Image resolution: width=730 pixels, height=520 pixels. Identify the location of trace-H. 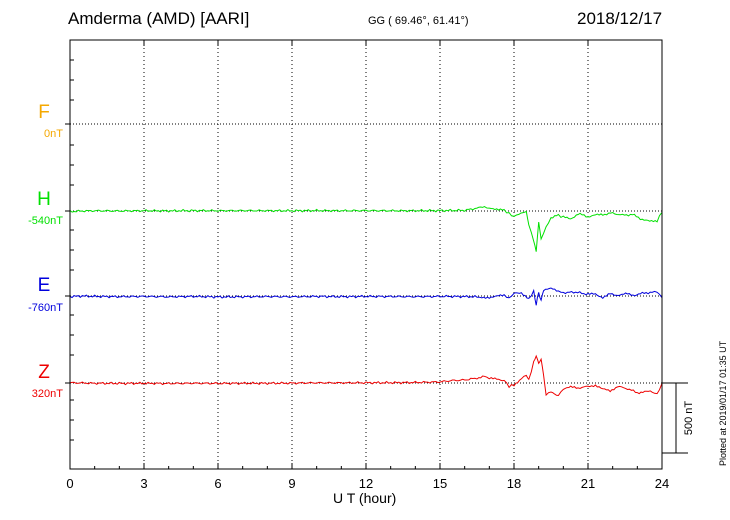
(366, 229).